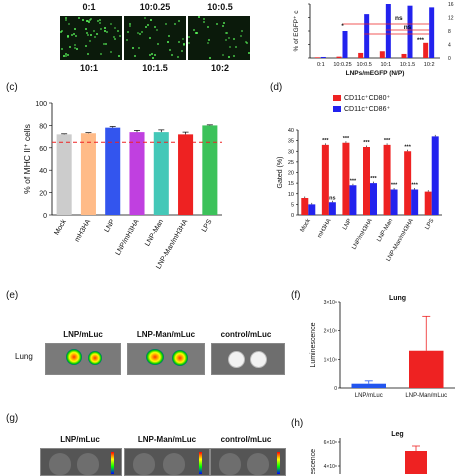  What do you see at coordinates (280, 173) in the screenshot?
I see `d-ylabel: Gated (%)` at bounding box center [280, 173].